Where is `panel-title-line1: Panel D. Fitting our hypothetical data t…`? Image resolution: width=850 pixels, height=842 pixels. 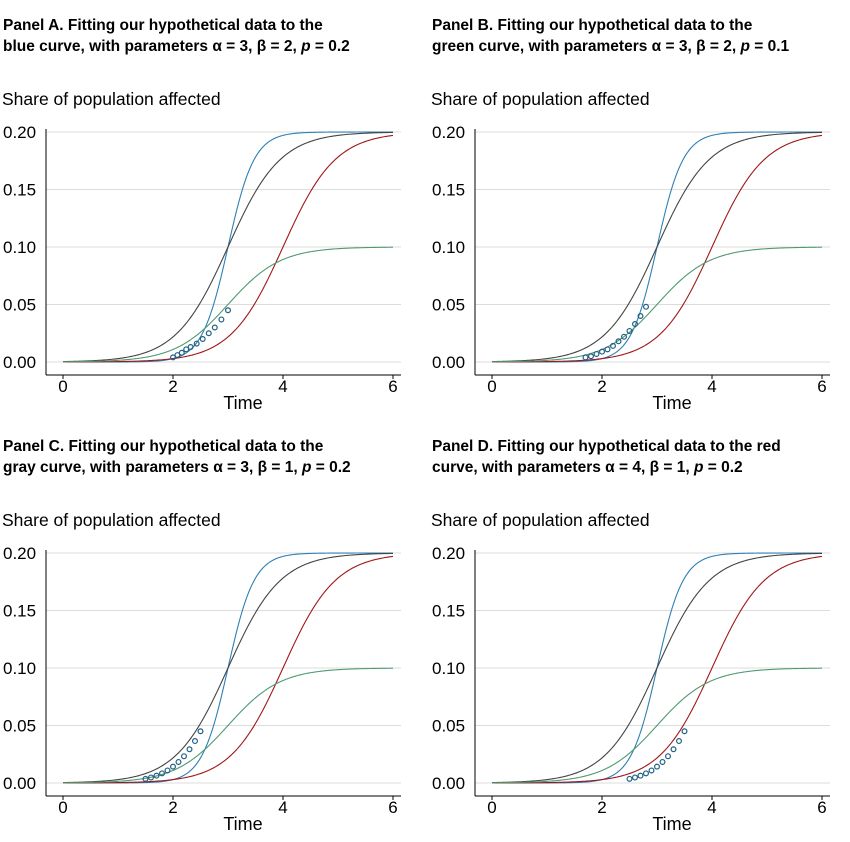
panel-title-line1: Panel D. Fitting our hypothetical data t… is located at coordinates (606, 446).